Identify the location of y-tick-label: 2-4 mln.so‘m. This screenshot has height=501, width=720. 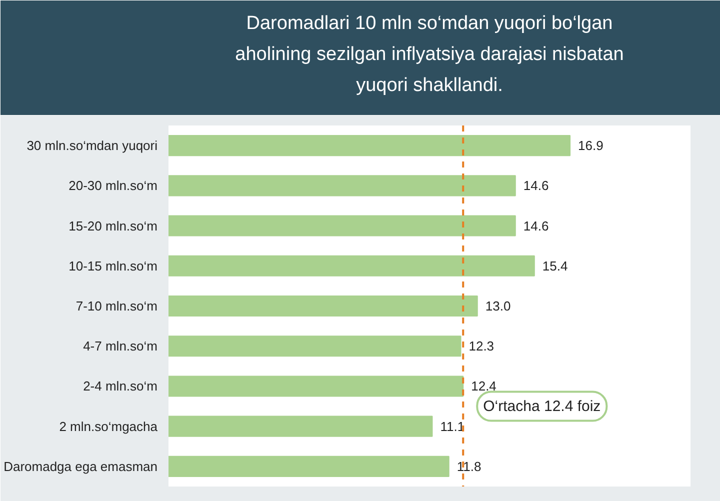
(120, 386).